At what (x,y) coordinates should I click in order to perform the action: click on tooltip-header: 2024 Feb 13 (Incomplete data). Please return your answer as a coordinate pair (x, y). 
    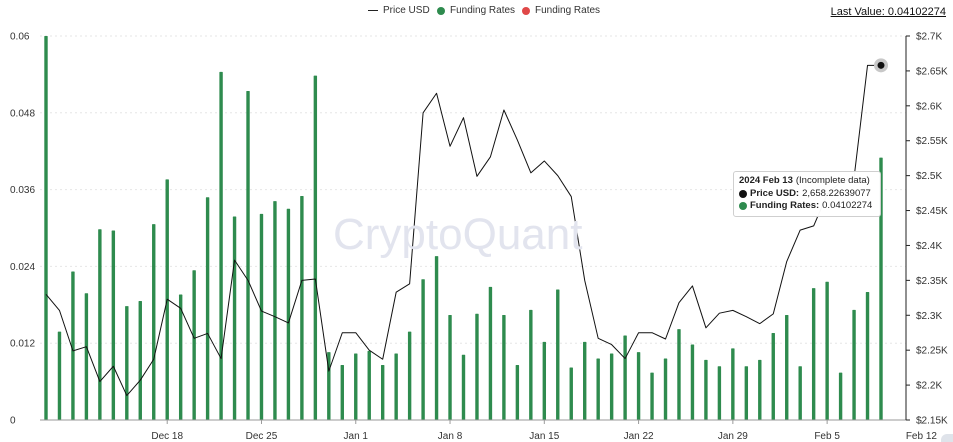
    Looking at the image, I should click on (807, 181).